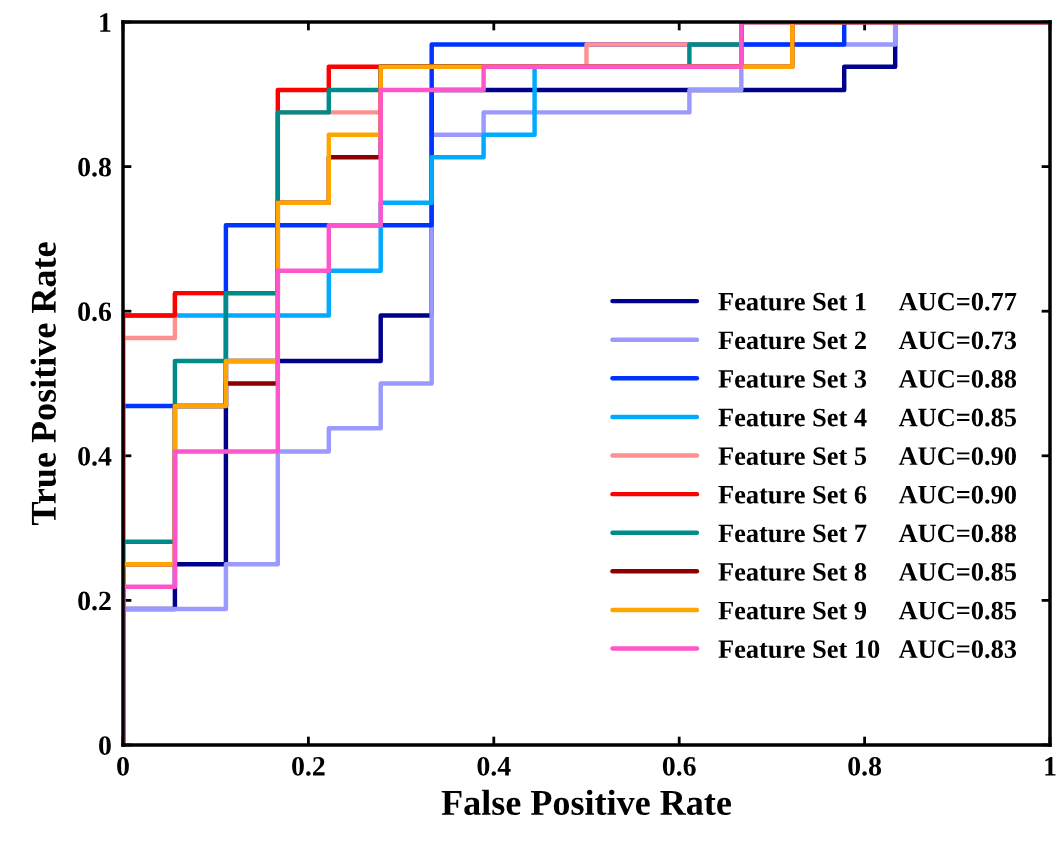 Image resolution: width=1063 pixels, height=850 pixels. Describe the element at coordinates (586, 802) in the screenshot. I see `x-axis-title: False Positive Rate` at that location.